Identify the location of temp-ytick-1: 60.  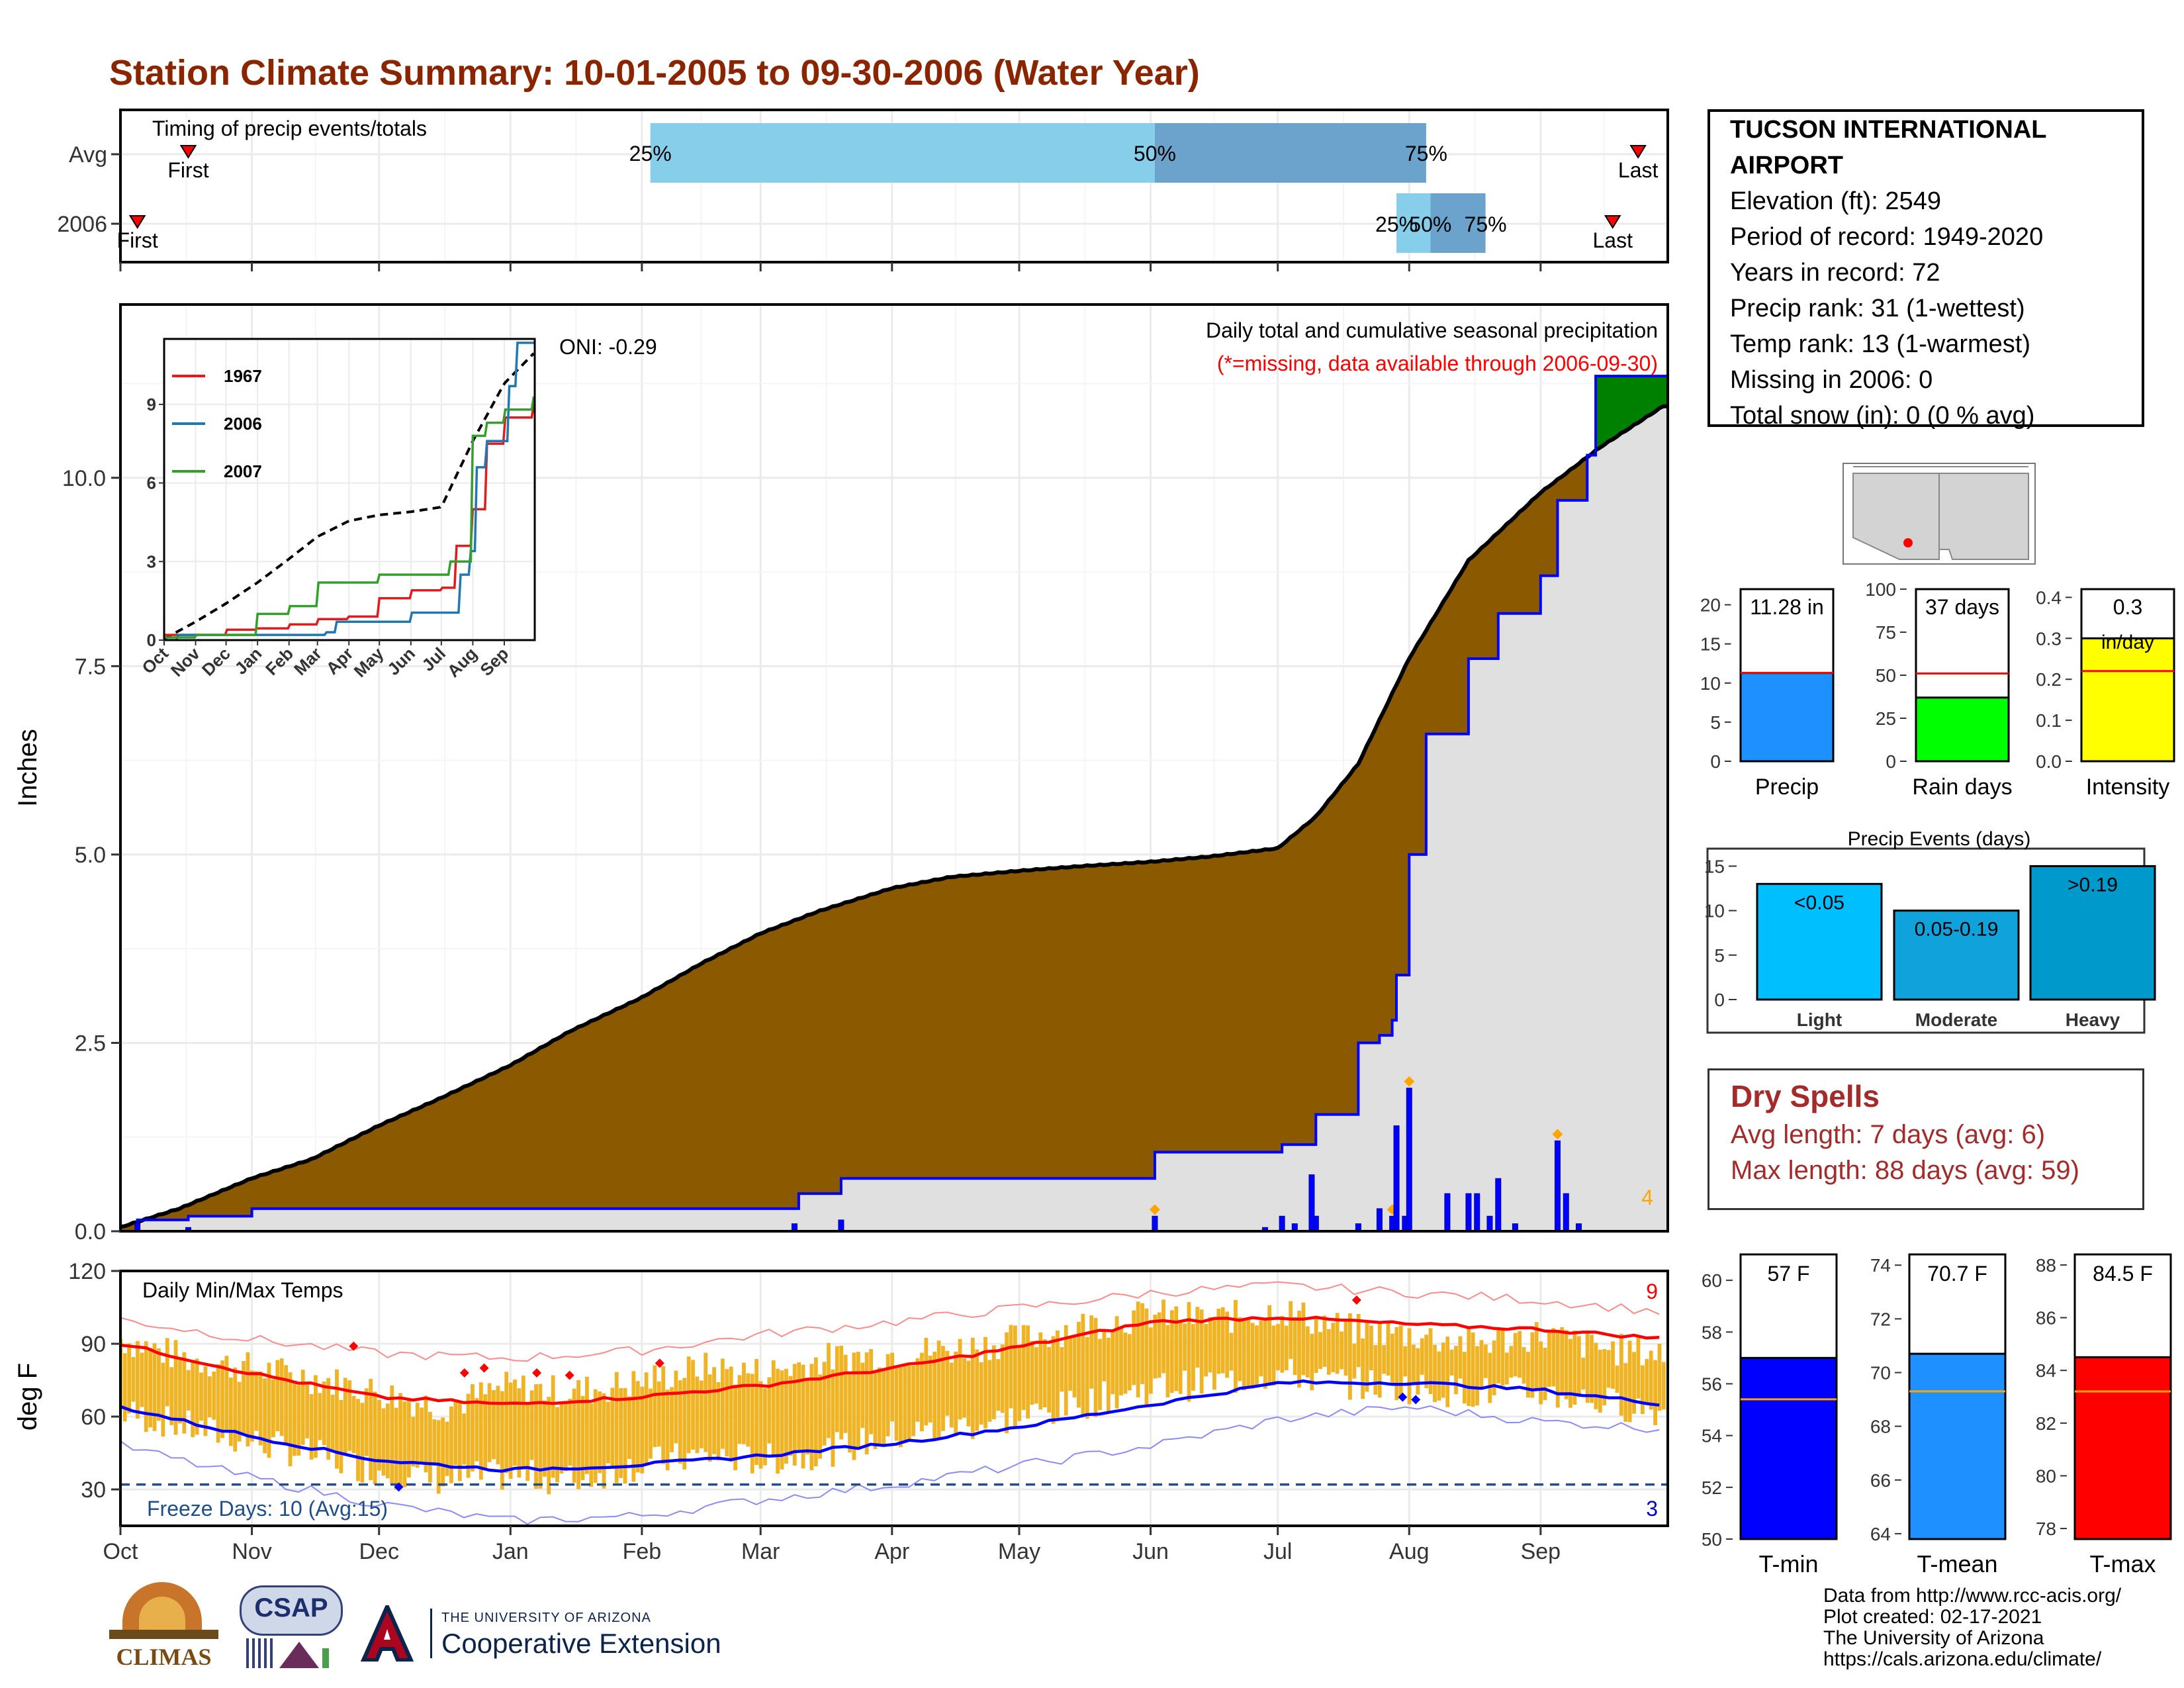
(93, 1417).